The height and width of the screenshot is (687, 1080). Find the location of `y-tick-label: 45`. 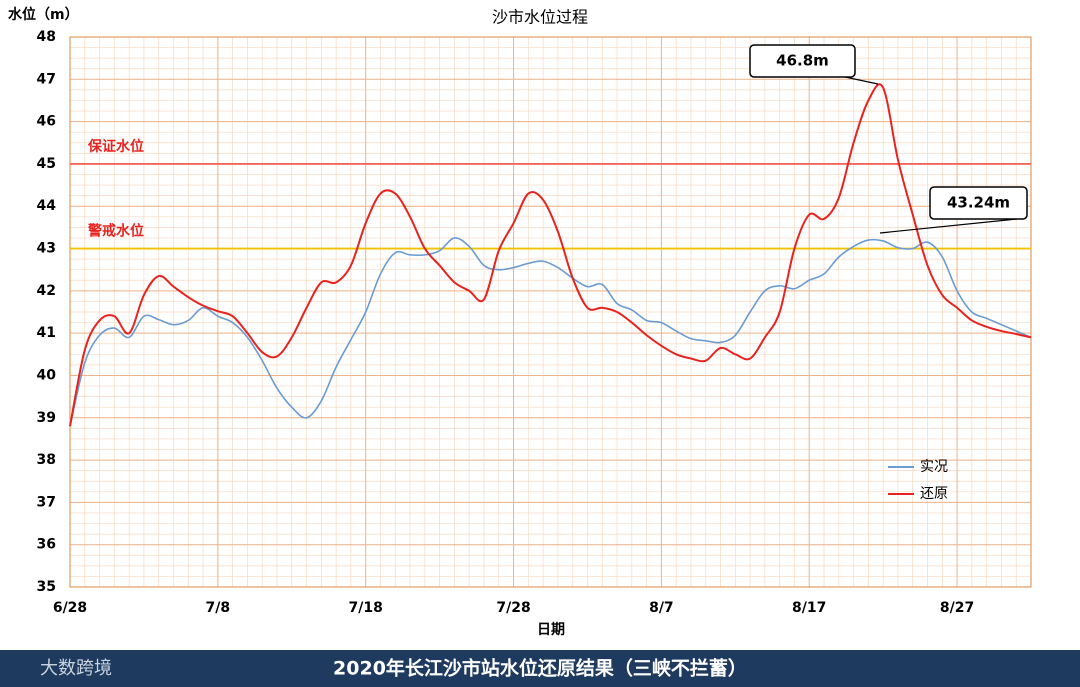

y-tick-label: 45 is located at coordinates (46, 164).